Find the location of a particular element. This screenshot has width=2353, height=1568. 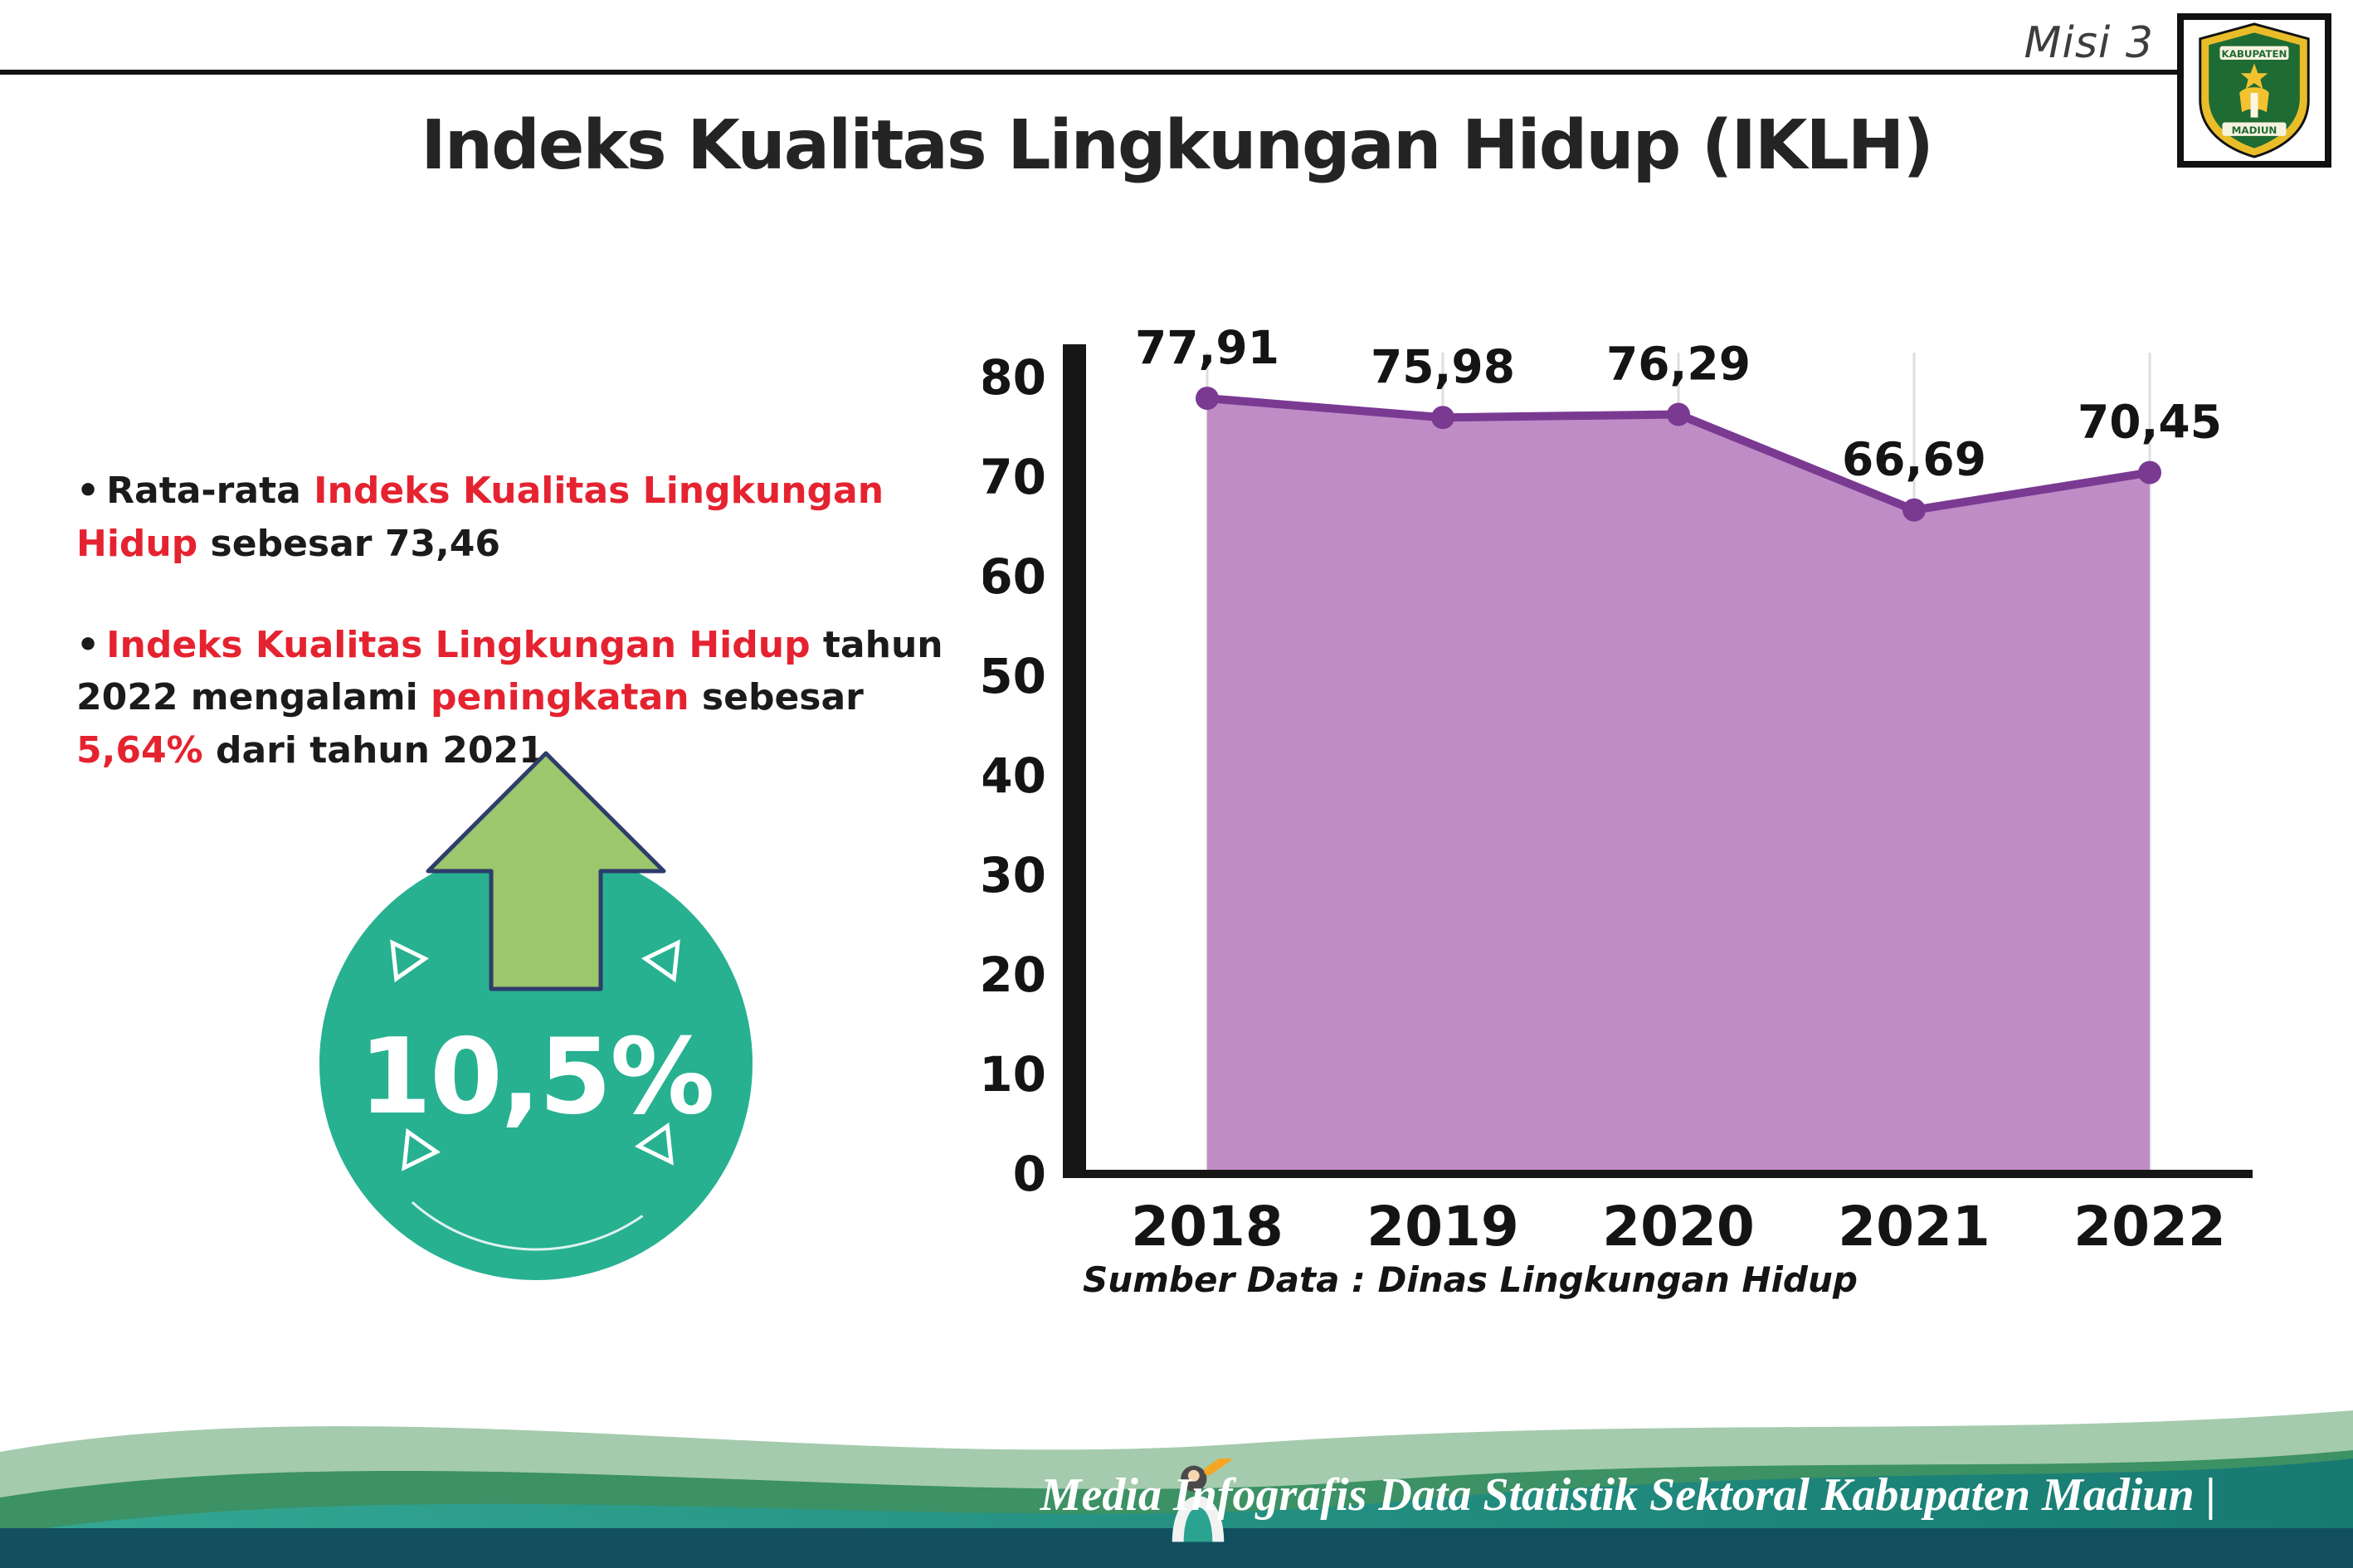

svg-text: 2018 is located at coordinates (1207, 1227).